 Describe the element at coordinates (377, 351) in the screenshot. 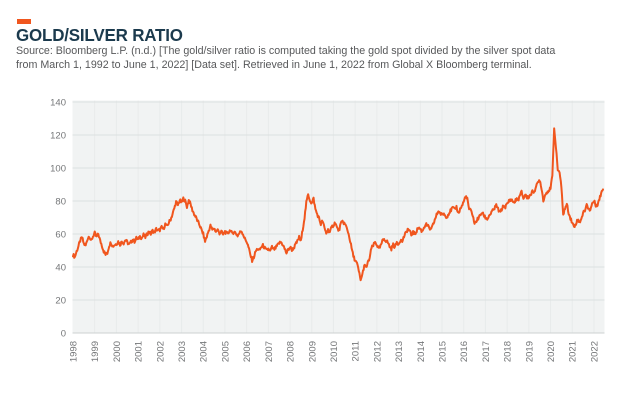

I see `x-axis-year-label: 2012` at that location.